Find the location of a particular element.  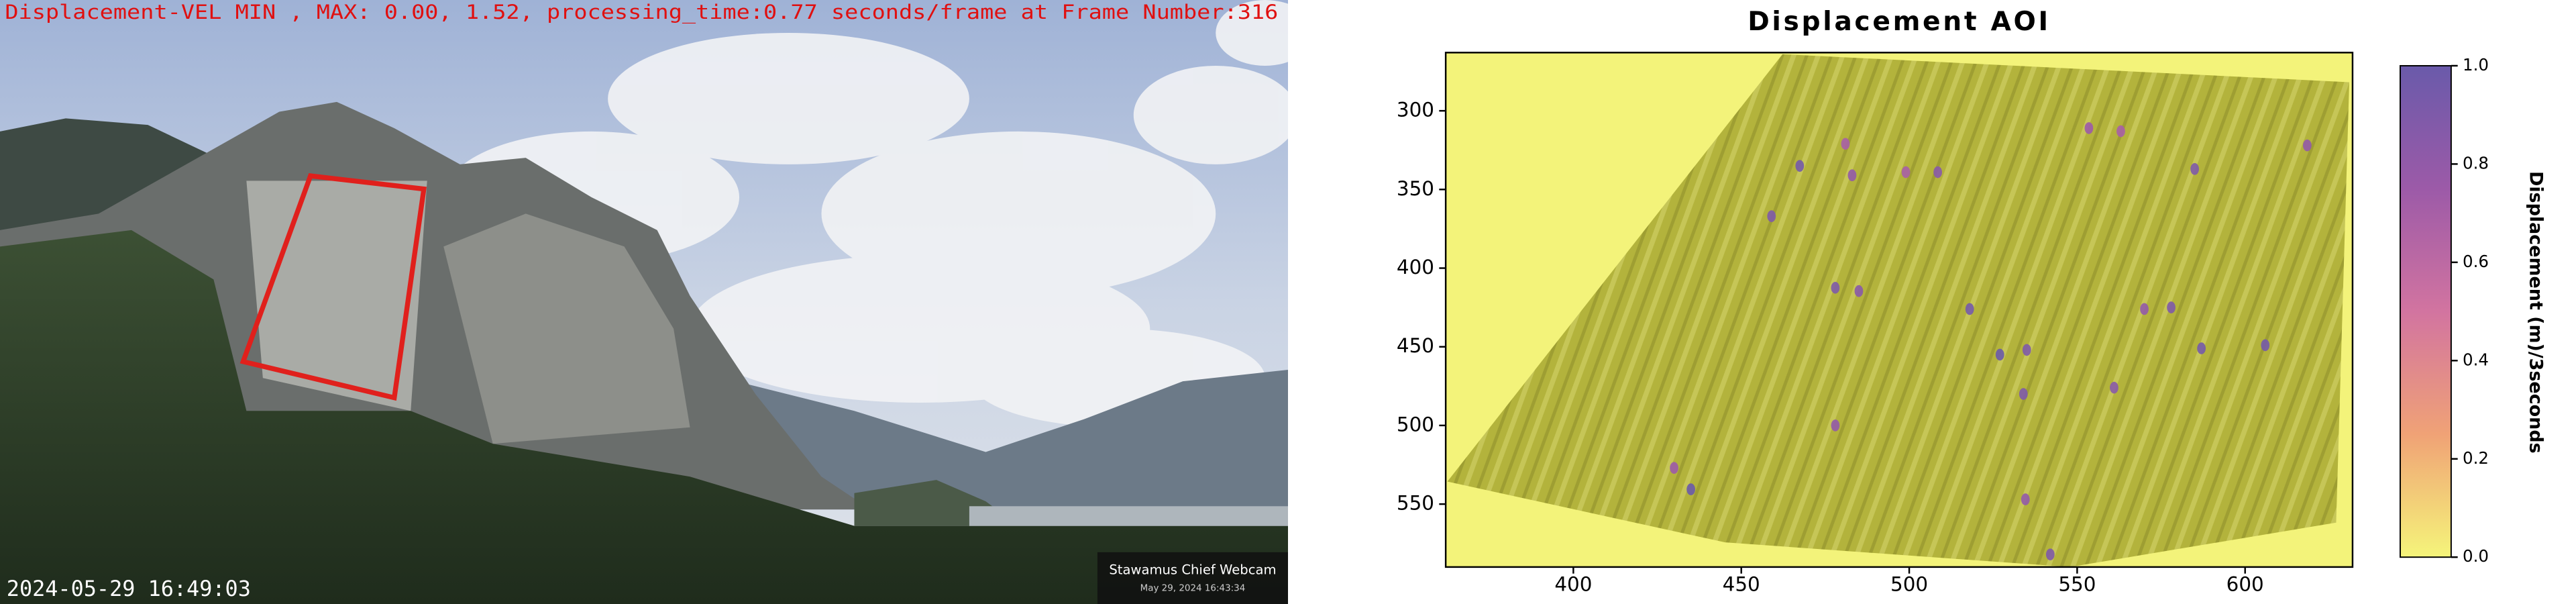

y-tick-label: 350 is located at coordinates (1415, 188).